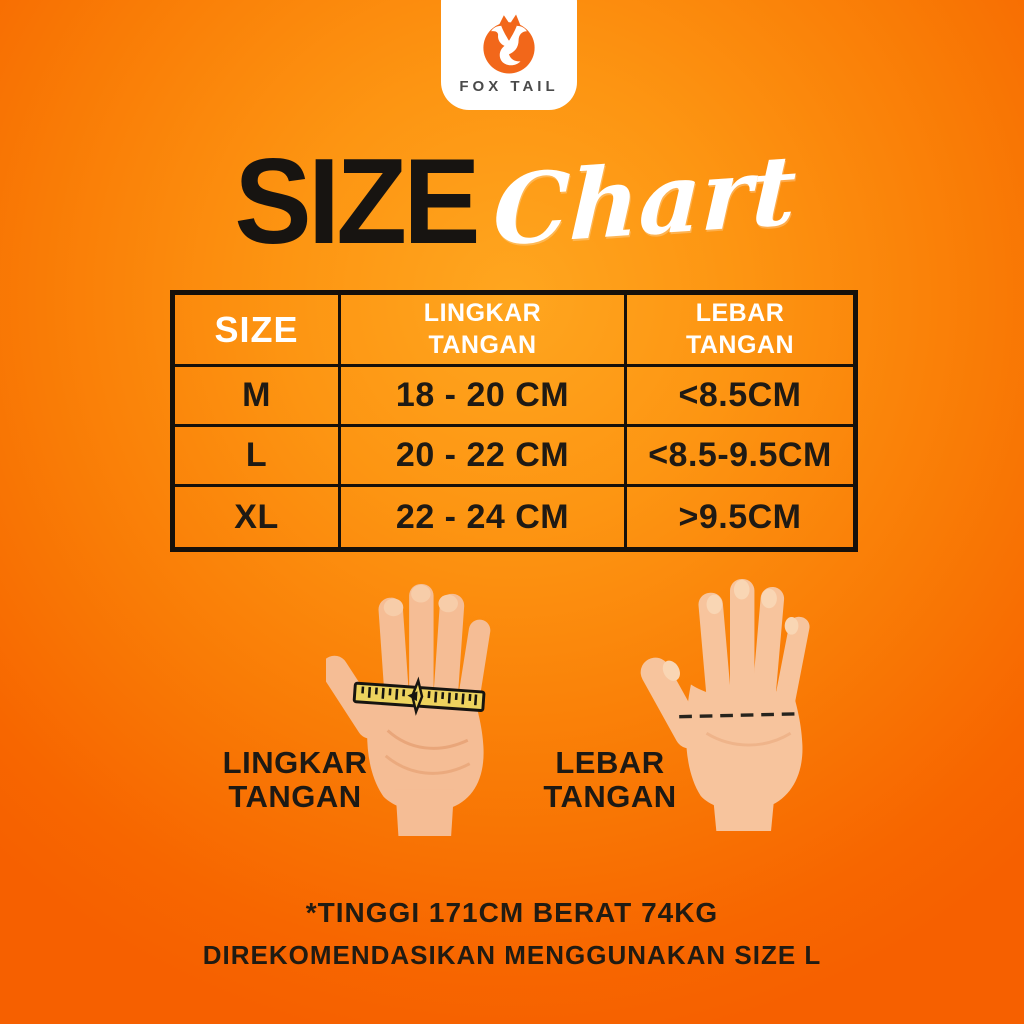  Describe the element at coordinates (725, 704) in the screenshot. I see `hand-back-illustration` at that location.